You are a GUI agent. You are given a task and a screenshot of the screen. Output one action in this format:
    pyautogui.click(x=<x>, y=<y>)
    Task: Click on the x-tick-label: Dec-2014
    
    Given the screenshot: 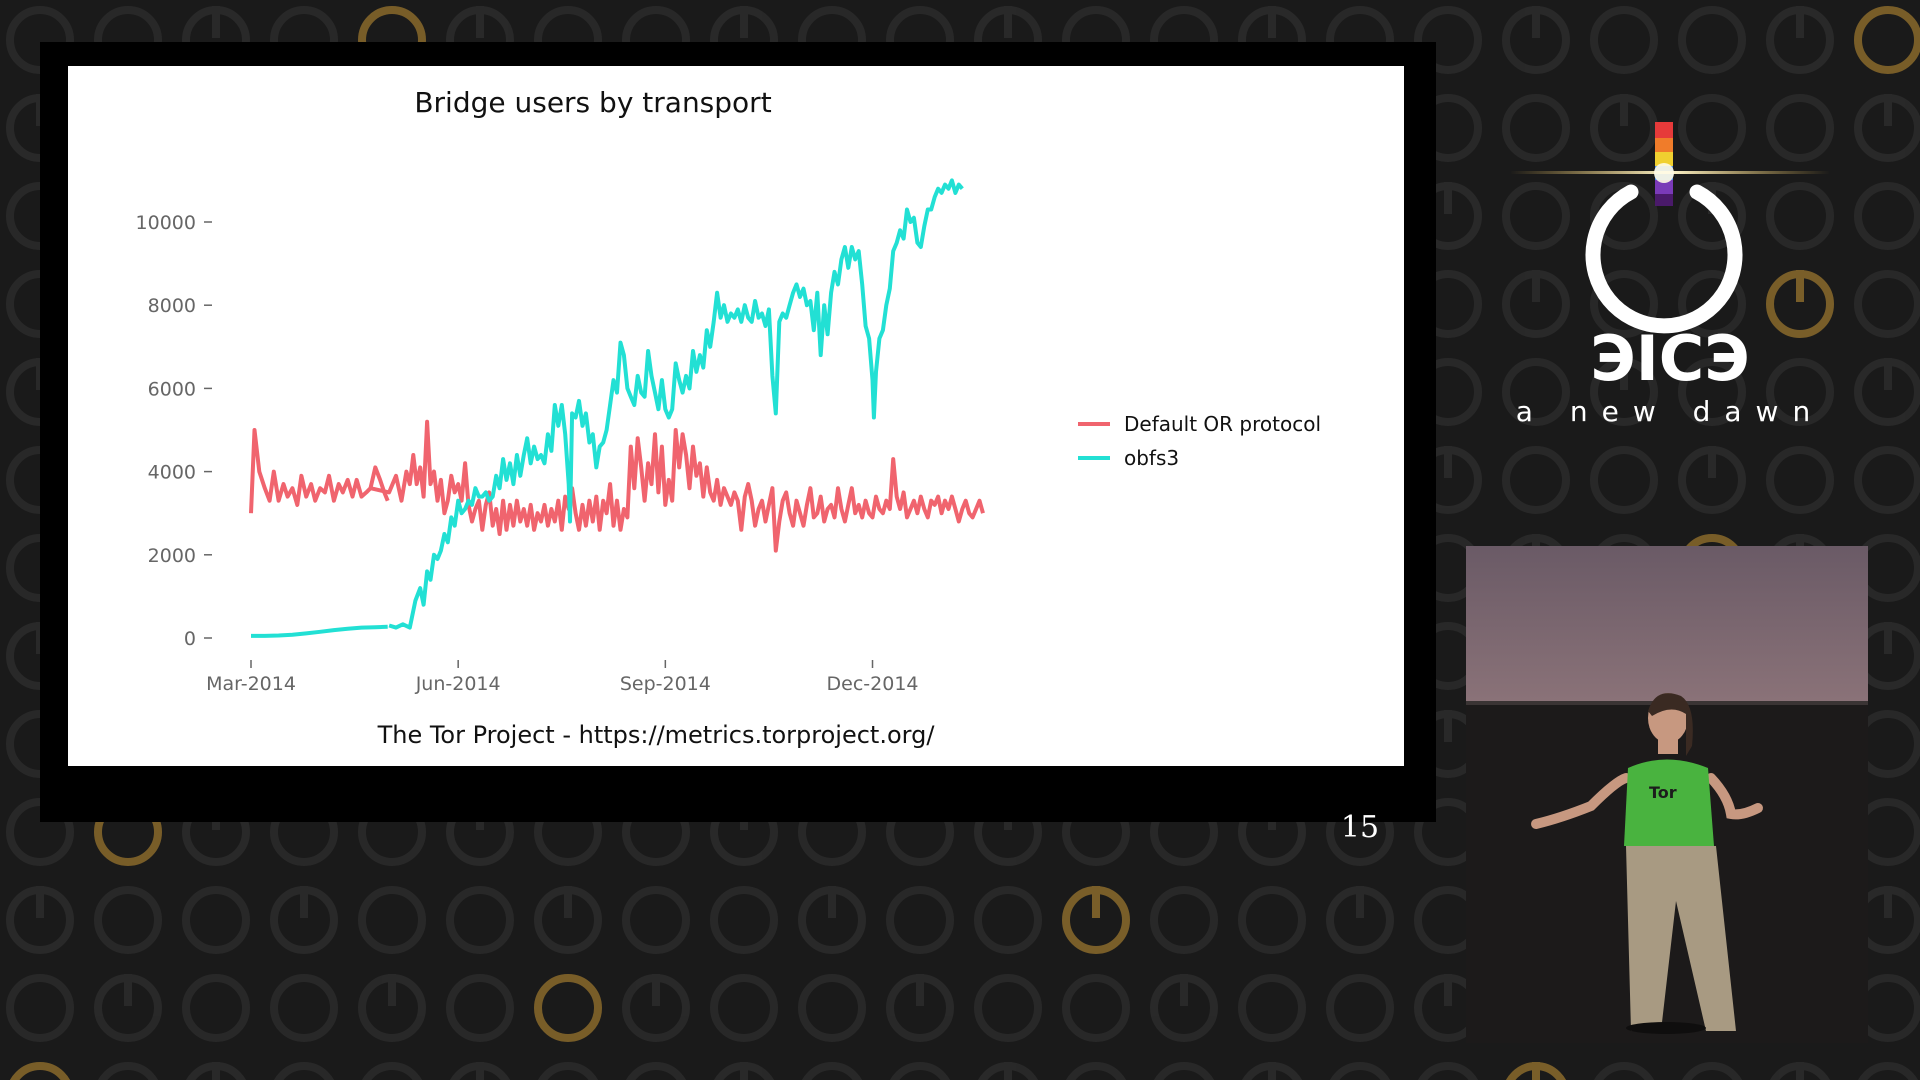 What is the action you would take?
    pyautogui.click(x=873, y=684)
    